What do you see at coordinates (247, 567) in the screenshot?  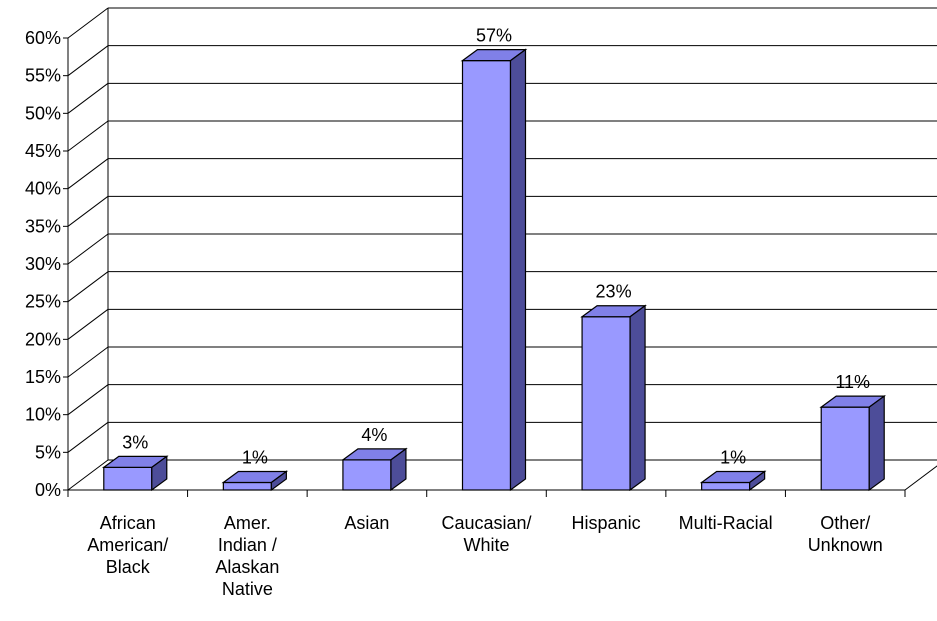 I see `x-category-label-line: Alaskan` at bounding box center [247, 567].